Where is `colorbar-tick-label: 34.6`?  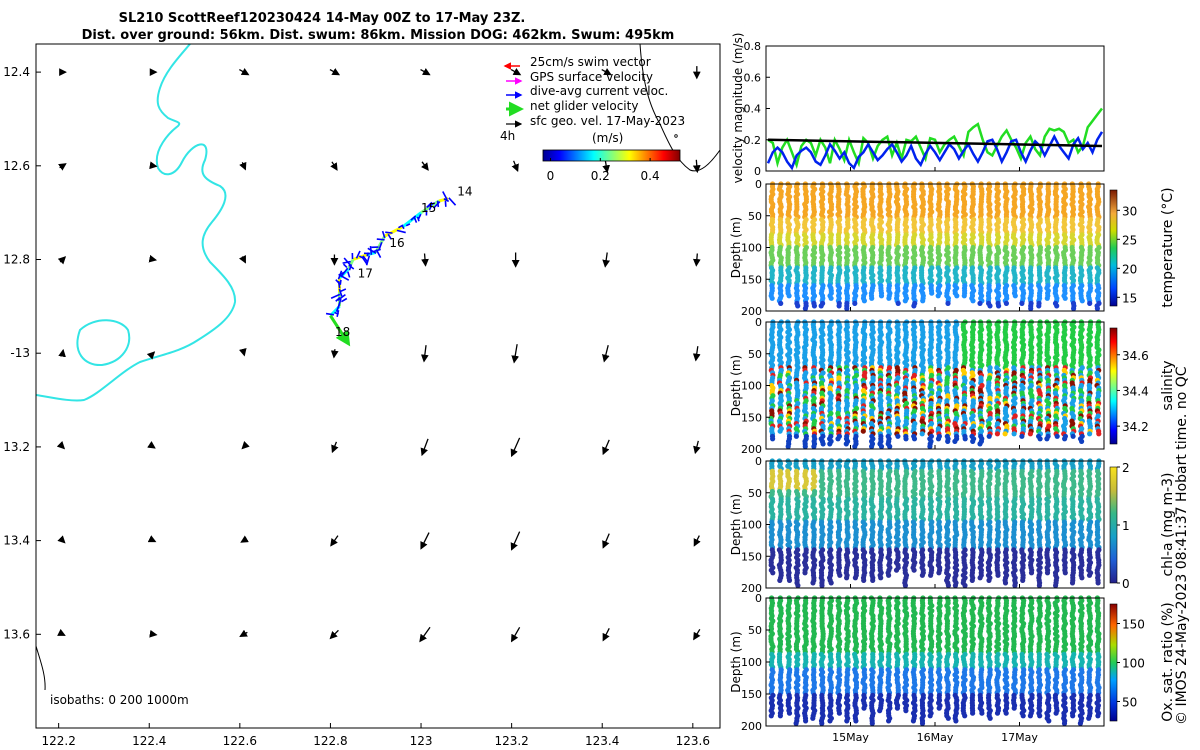 colorbar-tick-label: 34.6 is located at coordinates (1135, 356).